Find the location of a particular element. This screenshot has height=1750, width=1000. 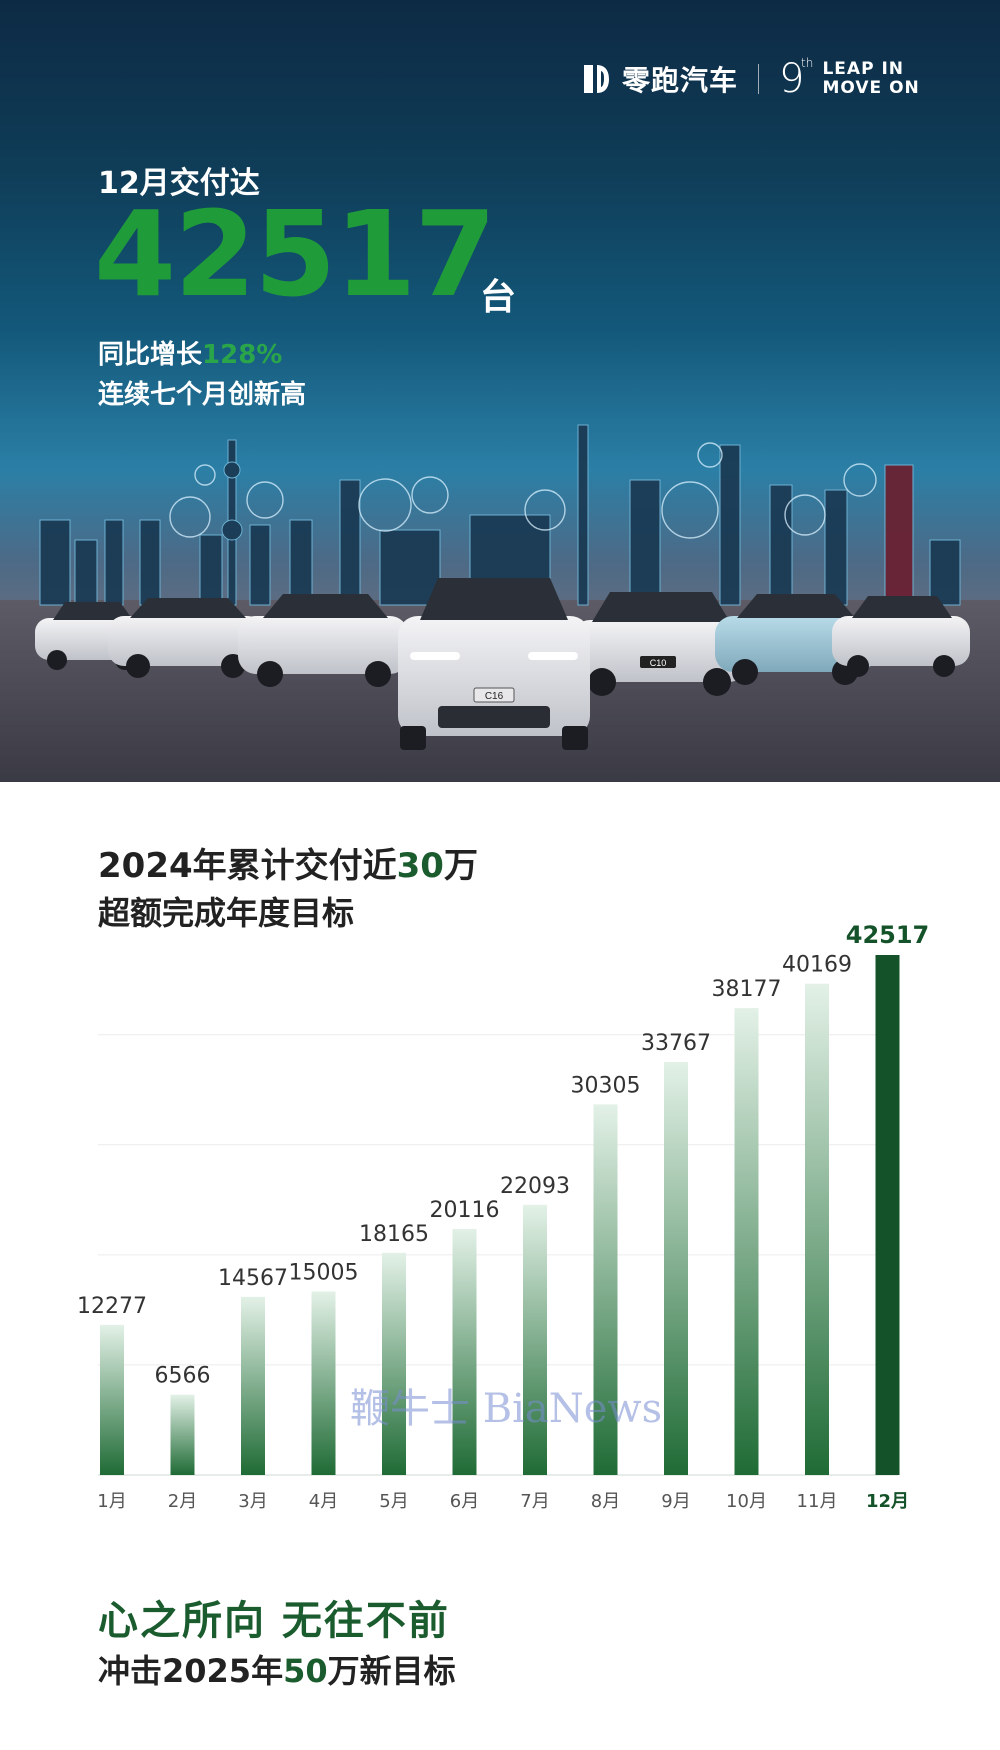

footer-target-number: 50 is located at coordinates (305, 1671).